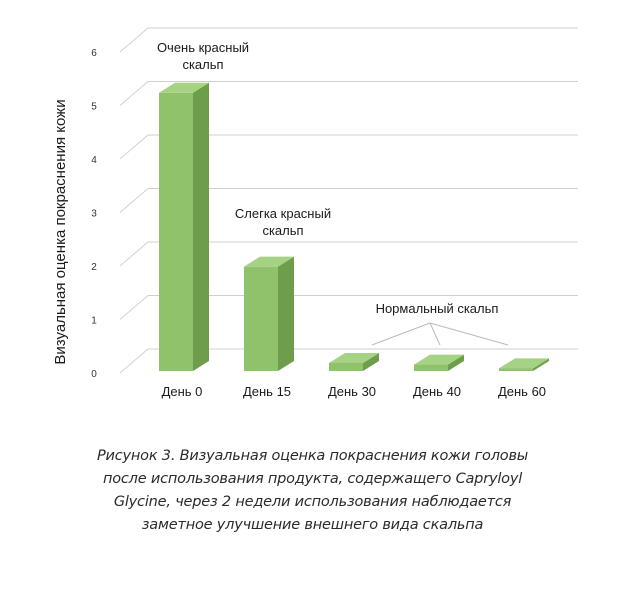 The width and height of the screenshot is (625, 595). What do you see at coordinates (94, 160) in the screenshot?
I see `y-tick-label: 4` at bounding box center [94, 160].